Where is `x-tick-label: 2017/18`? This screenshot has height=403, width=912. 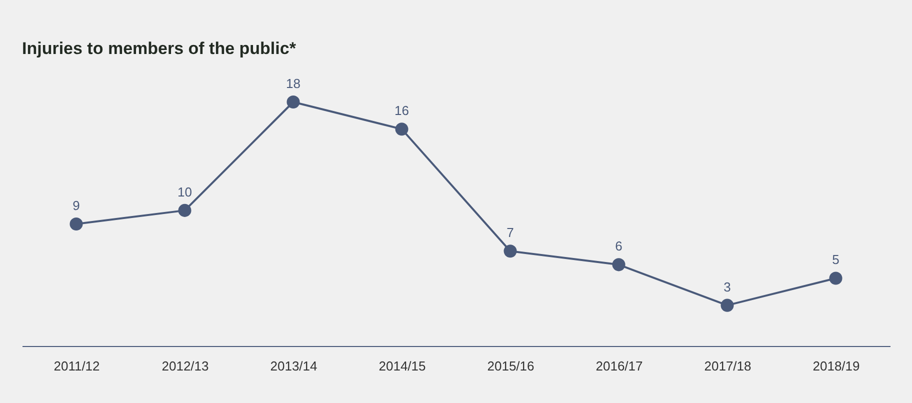 x-tick-label: 2017/18 is located at coordinates (728, 366).